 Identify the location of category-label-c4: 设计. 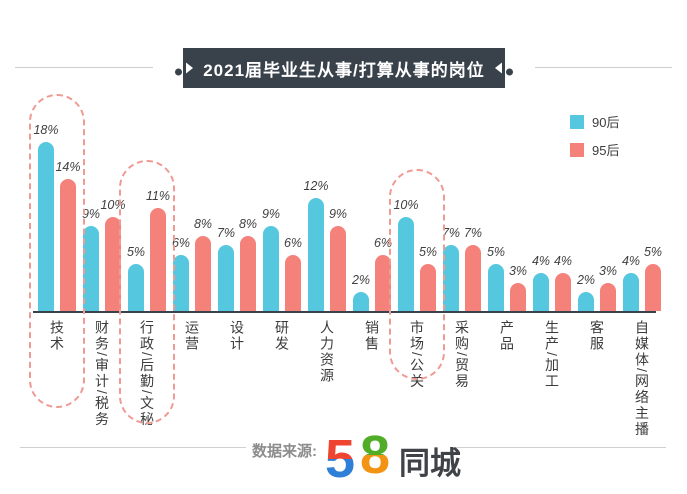
(237, 336).